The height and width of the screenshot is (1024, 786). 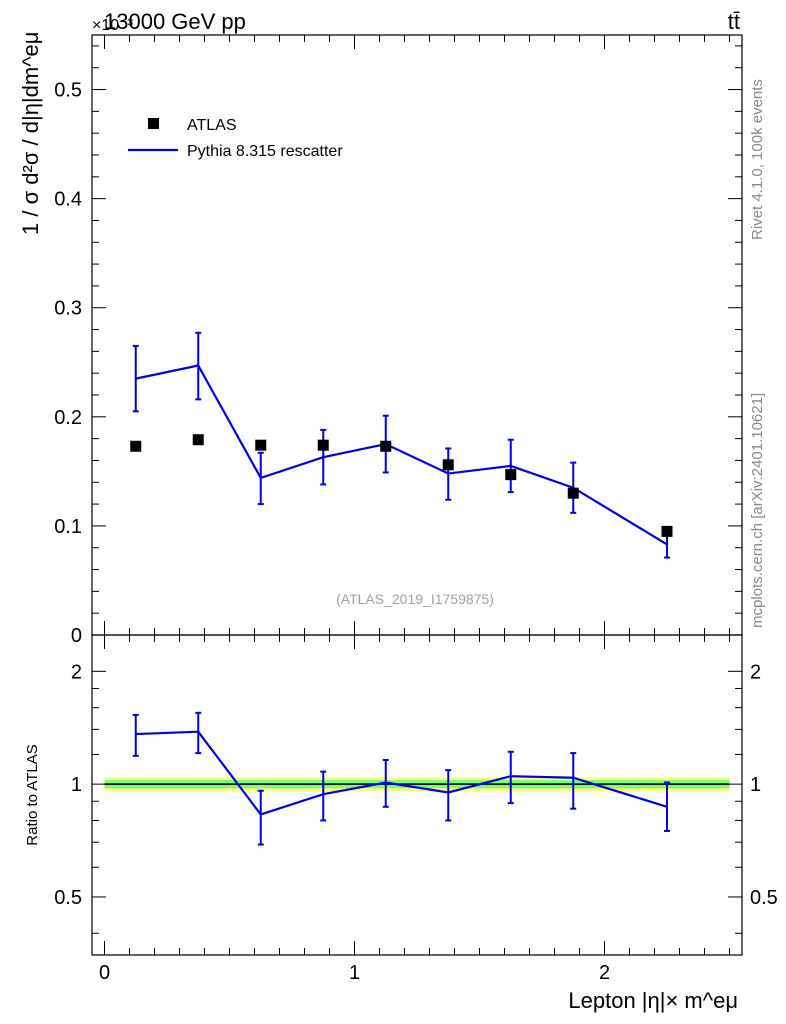 What do you see at coordinates (417, 784) in the screenshot?
I see `ratio-uncertainty-band` at bounding box center [417, 784].